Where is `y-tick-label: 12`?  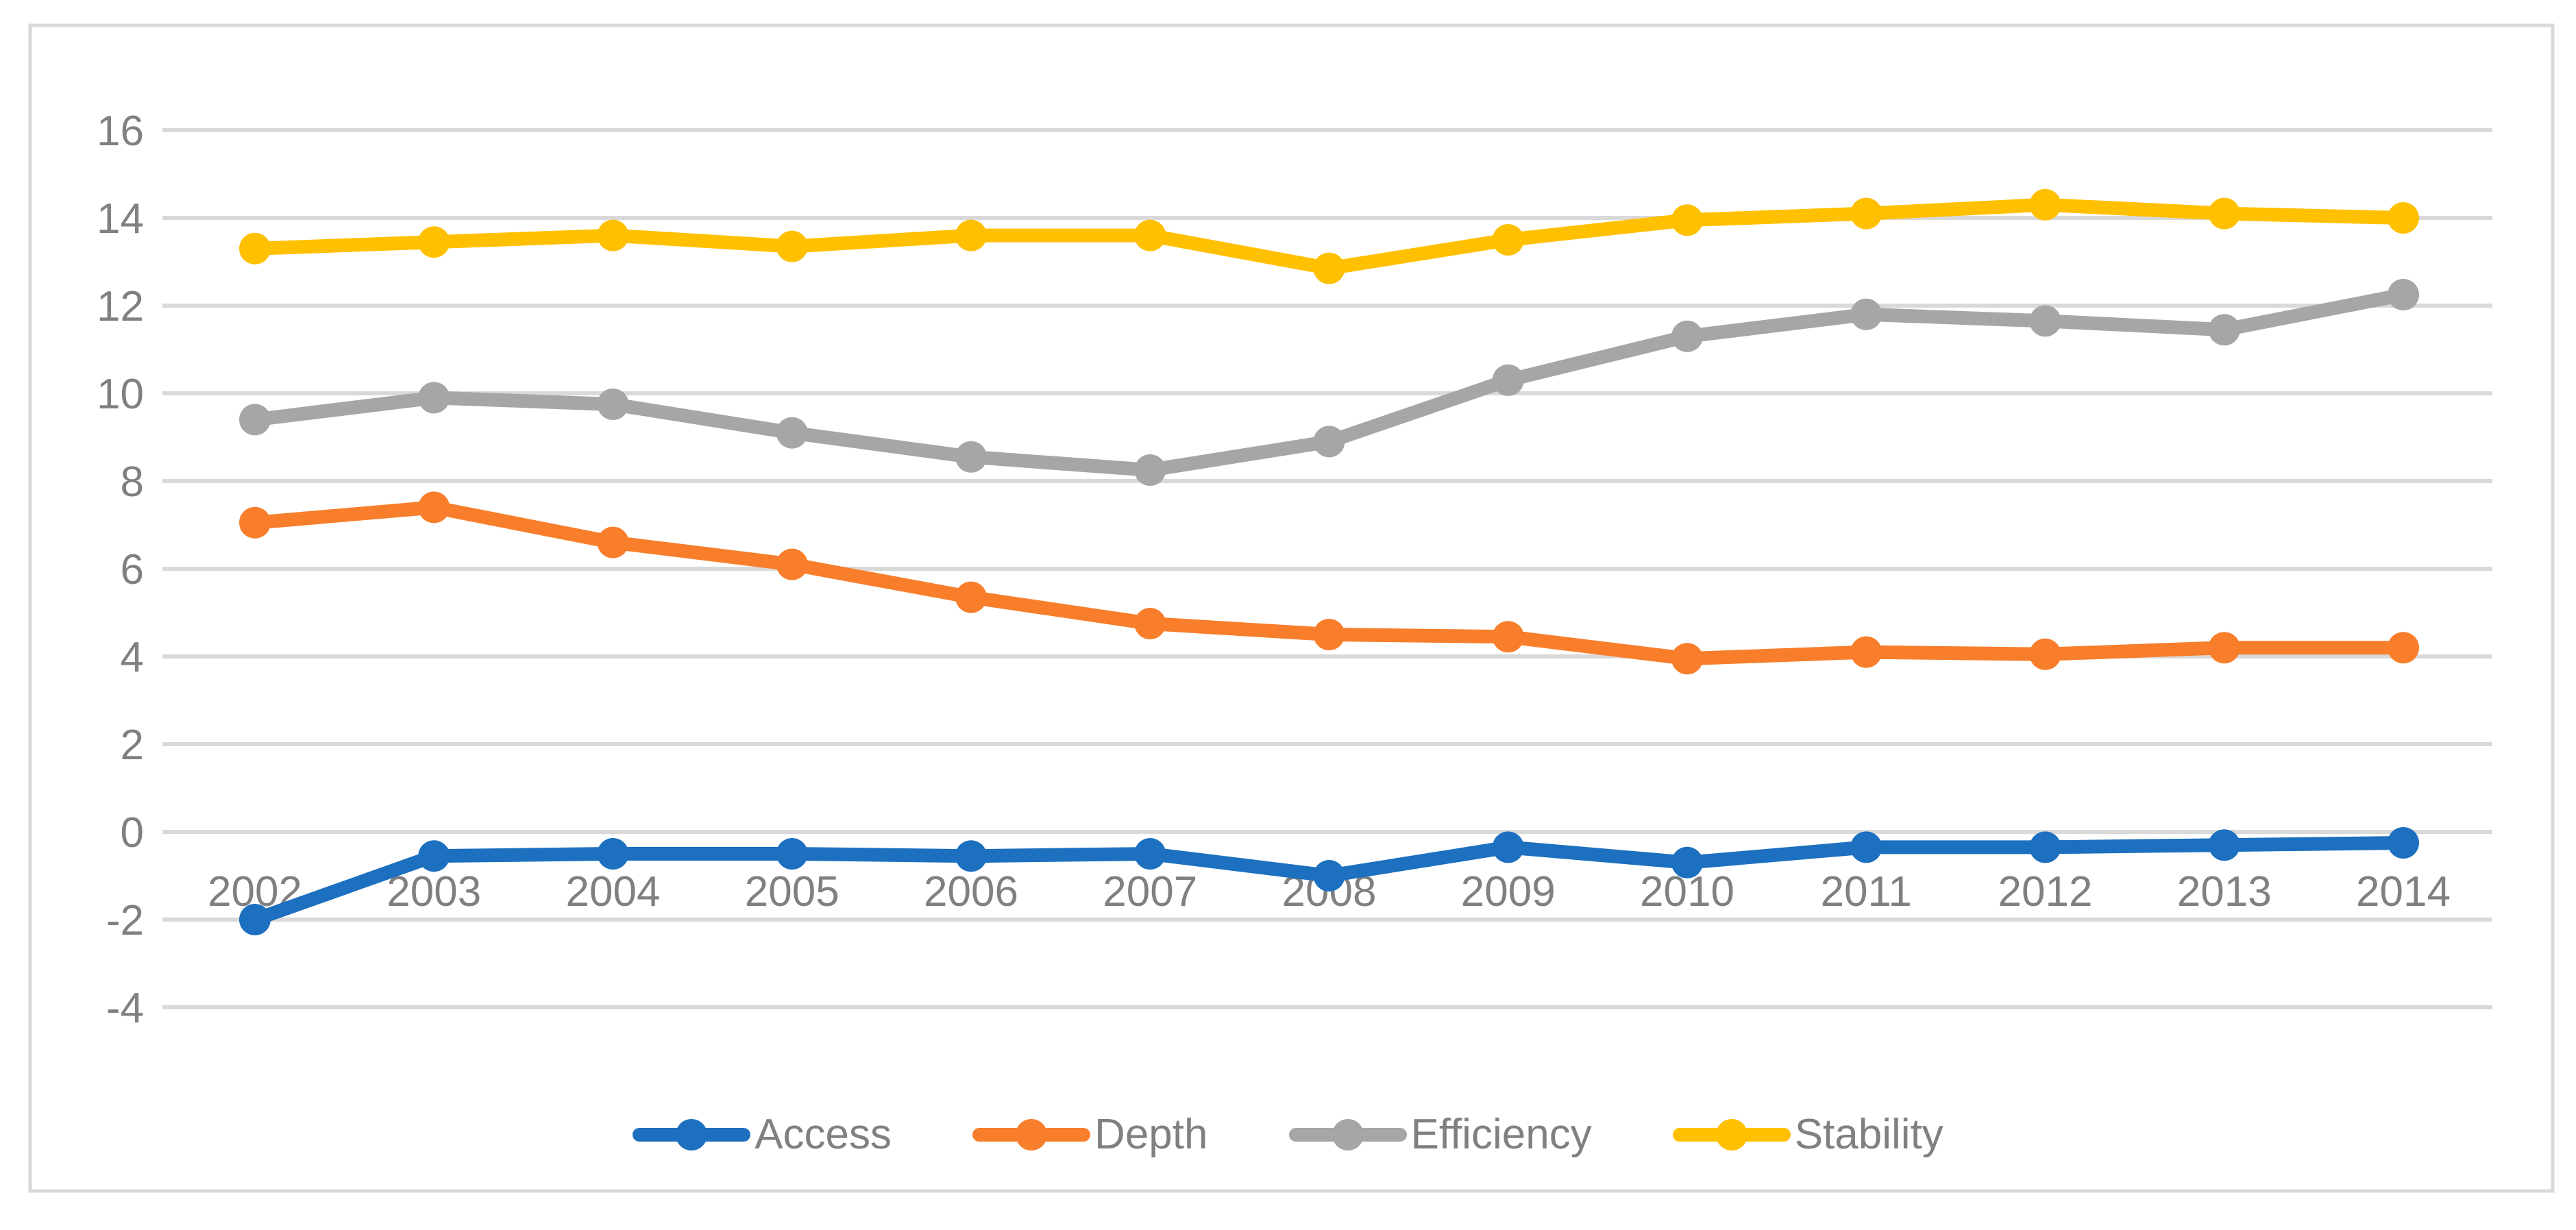 y-tick-label: 12 is located at coordinates (121, 306).